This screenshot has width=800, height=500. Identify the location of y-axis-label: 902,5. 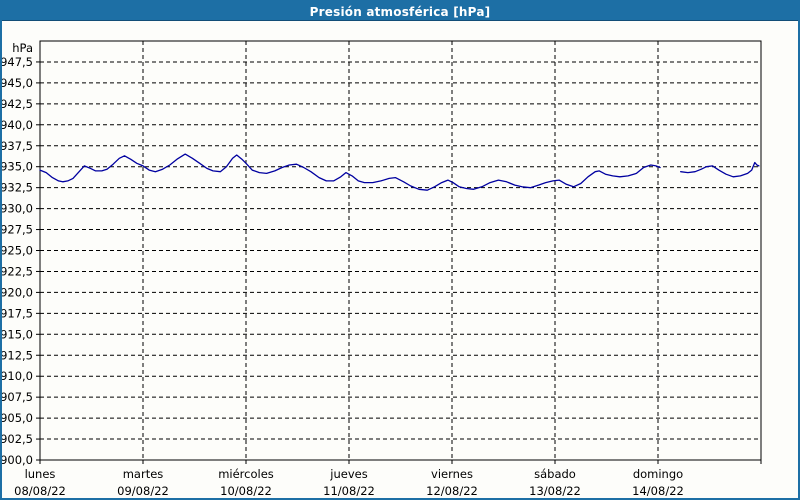
(17, 439).